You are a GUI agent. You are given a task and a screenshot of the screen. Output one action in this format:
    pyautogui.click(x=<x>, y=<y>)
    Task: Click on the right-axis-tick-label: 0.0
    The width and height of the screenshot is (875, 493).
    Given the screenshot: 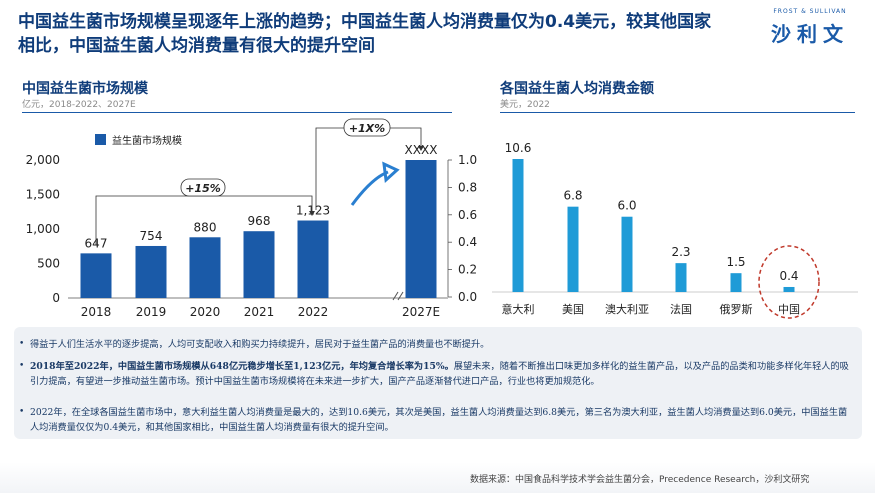 What is the action you would take?
    pyautogui.click(x=467, y=297)
    